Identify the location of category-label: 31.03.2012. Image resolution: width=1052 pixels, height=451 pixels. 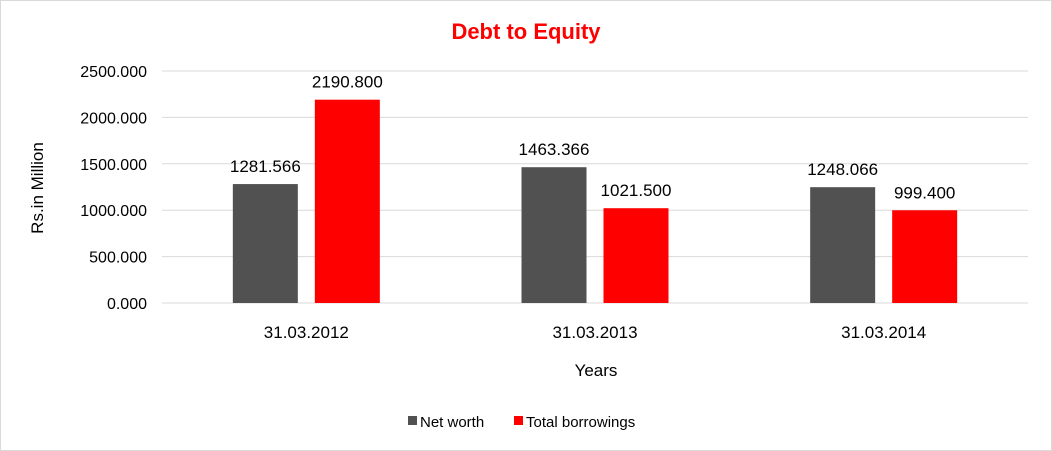
(306, 332).